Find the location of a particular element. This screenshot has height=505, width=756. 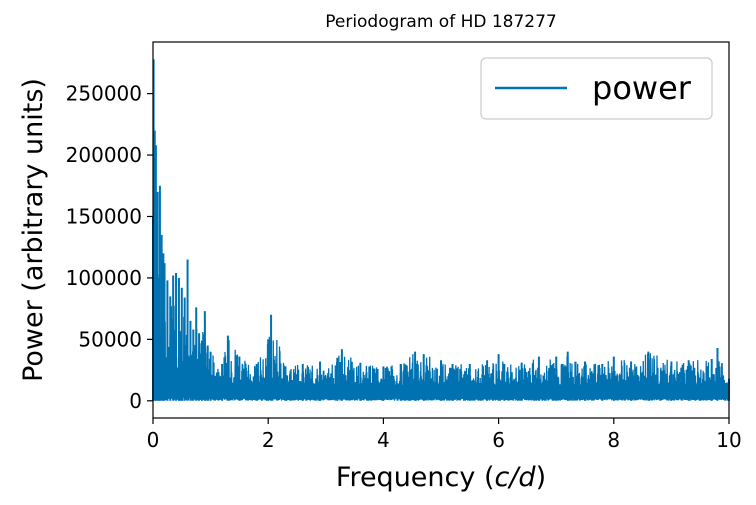

x-tick-label: 6 is located at coordinates (498, 440).